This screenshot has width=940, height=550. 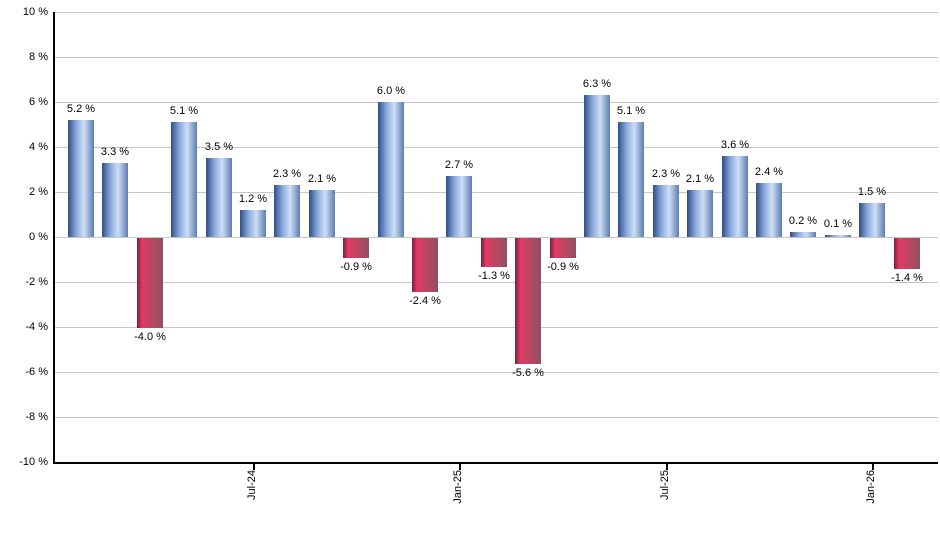 What do you see at coordinates (907, 278) in the screenshot?
I see `bar-value-label: -1.4 %` at bounding box center [907, 278].